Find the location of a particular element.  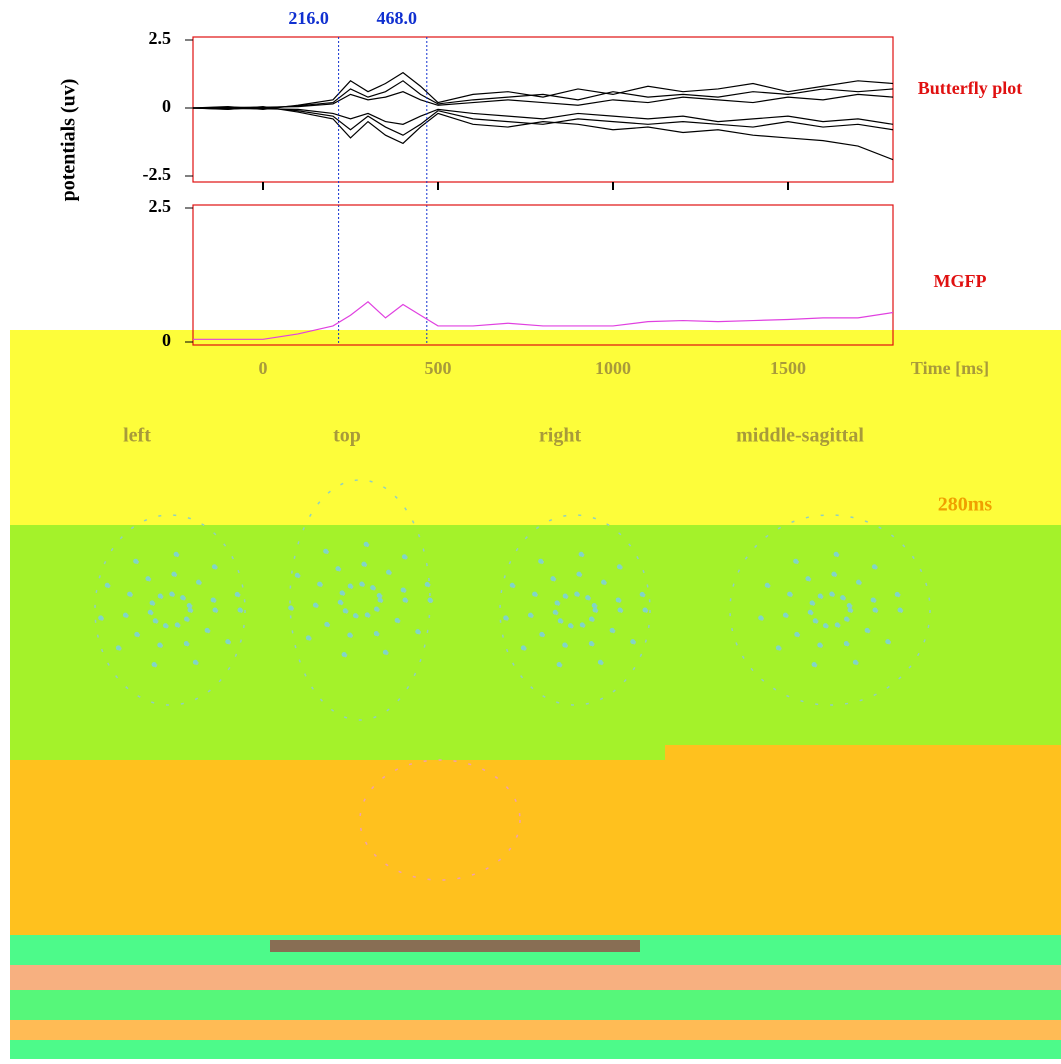

y-tick-label: -2.5 is located at coordinates (157, 174).